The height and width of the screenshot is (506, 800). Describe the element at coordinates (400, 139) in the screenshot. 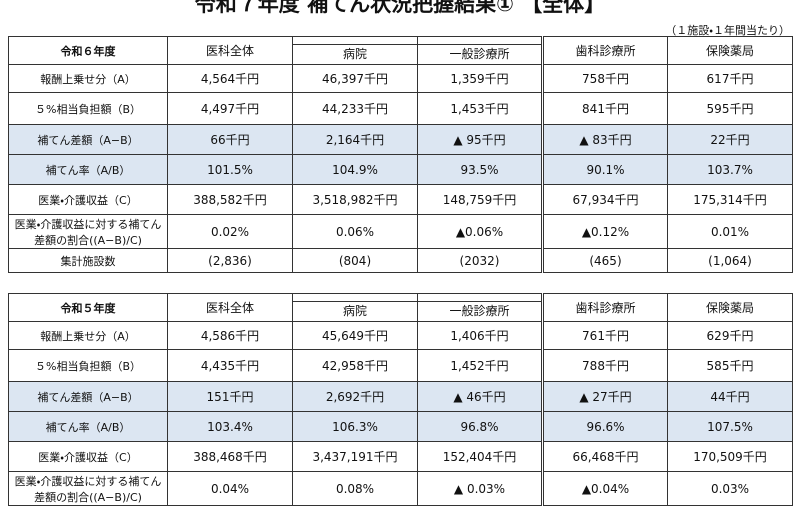

I see `table-row: 補てん差額（A−B） 66千円 2,164千円 ▲ 95千円 ▲ 83千円 22千円` at that location.